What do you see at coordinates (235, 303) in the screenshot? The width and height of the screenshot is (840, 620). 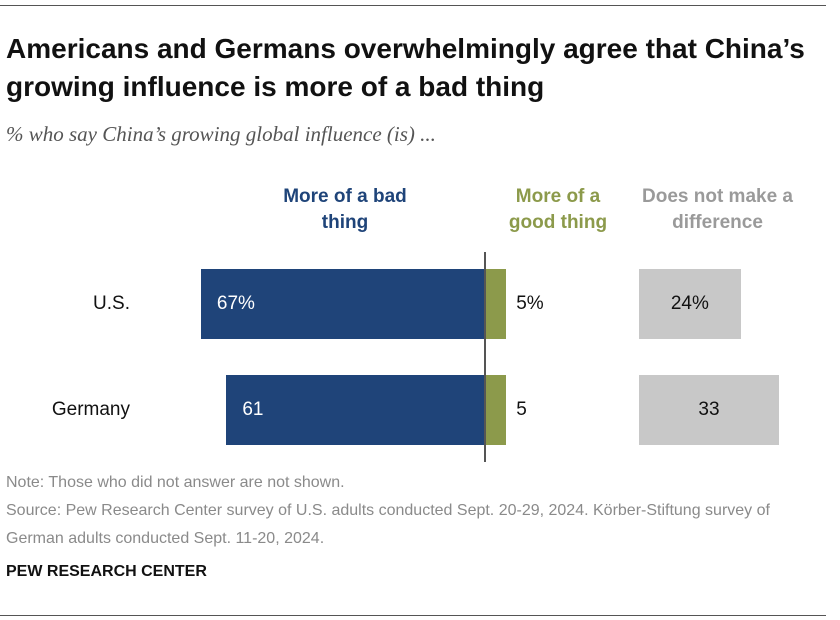 I see `value-label: 67%` at bounding box center [235, 303].